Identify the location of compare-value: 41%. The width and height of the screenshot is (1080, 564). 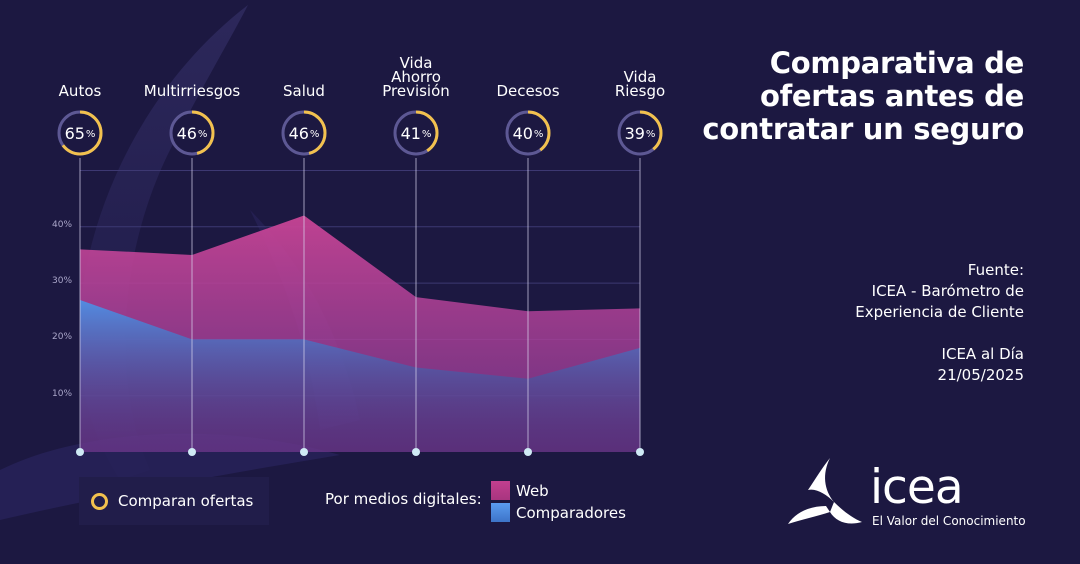
(416, 133).